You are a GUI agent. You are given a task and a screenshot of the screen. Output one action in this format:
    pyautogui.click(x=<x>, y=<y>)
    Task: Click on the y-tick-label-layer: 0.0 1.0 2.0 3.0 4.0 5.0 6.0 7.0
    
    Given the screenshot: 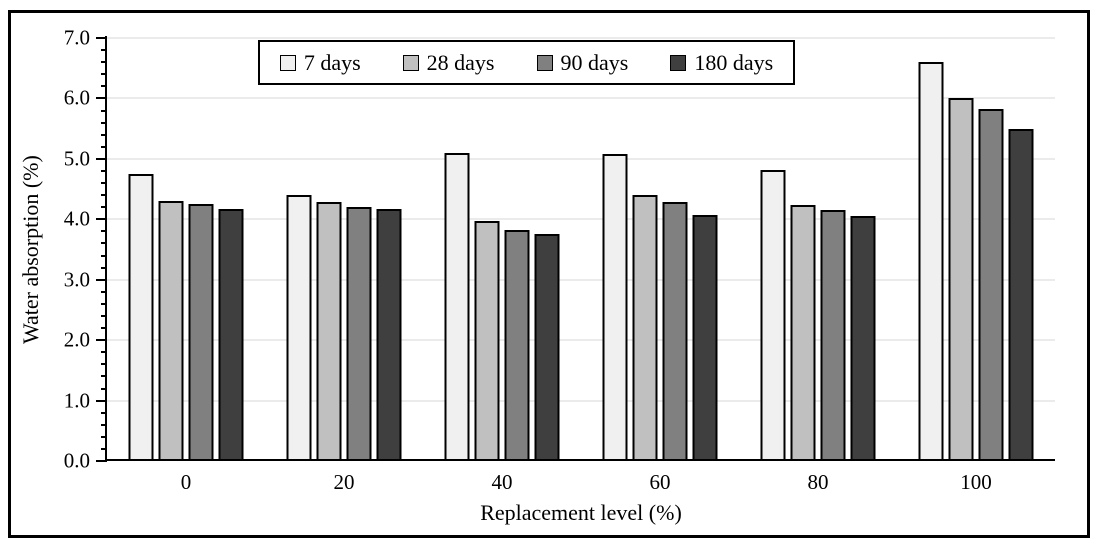 What is the action you would take?
    pyautogui.click(x=65, y=249)
    